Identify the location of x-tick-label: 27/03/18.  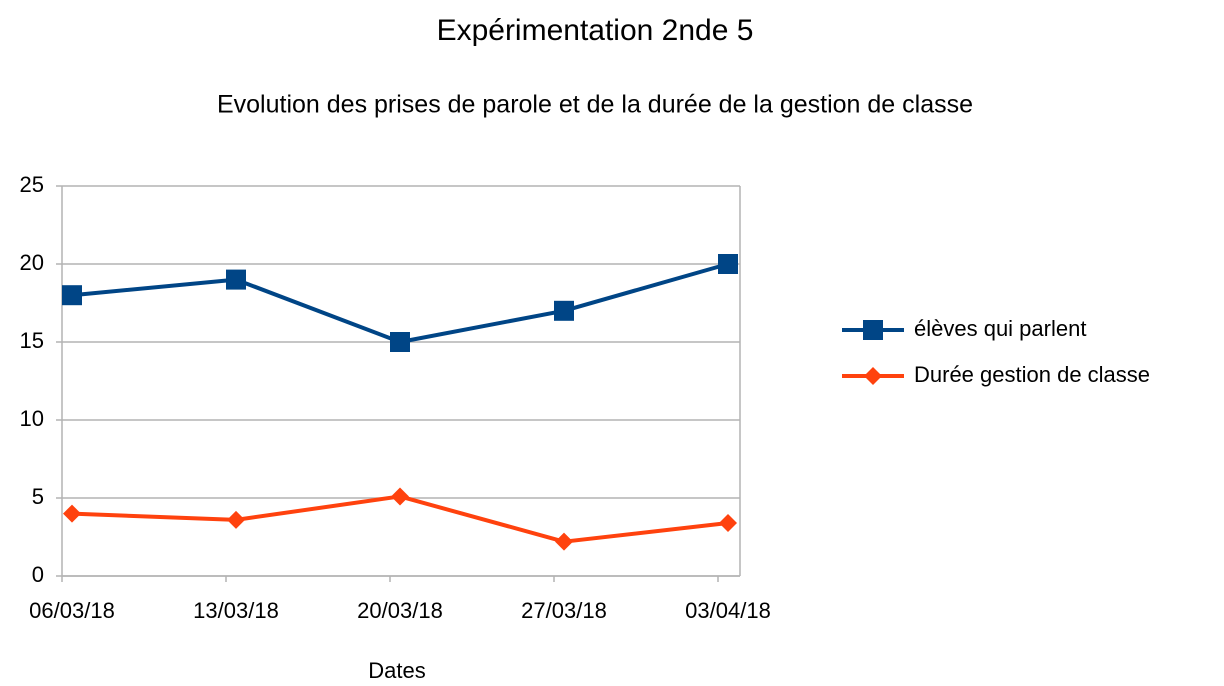
(564, 610).